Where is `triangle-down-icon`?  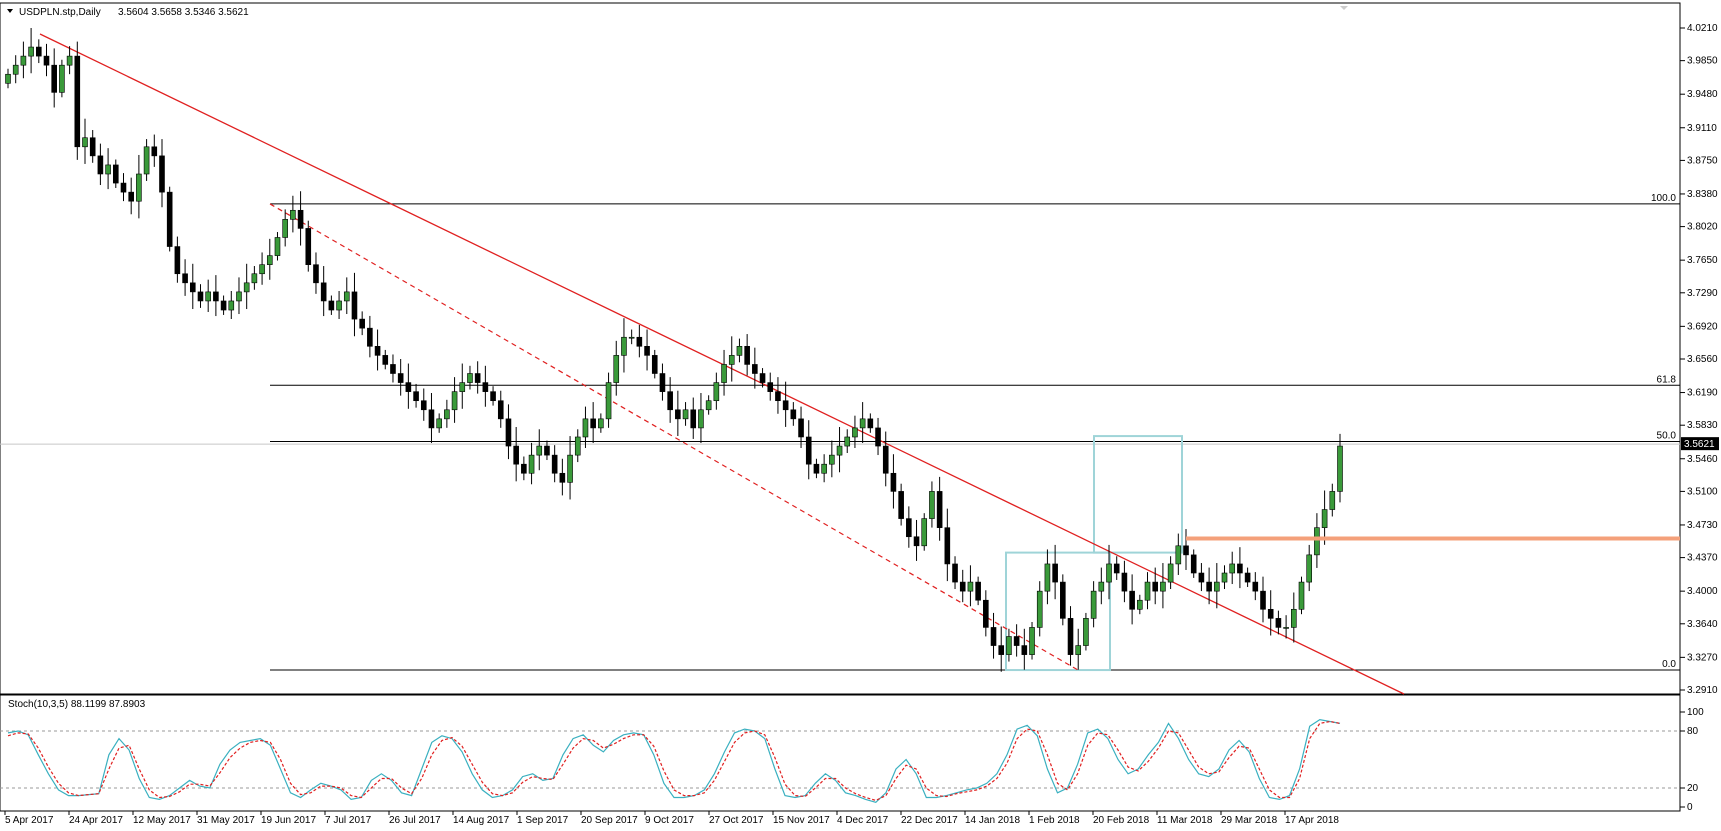 triangle-down-icon is located at coordinates (10, 11).